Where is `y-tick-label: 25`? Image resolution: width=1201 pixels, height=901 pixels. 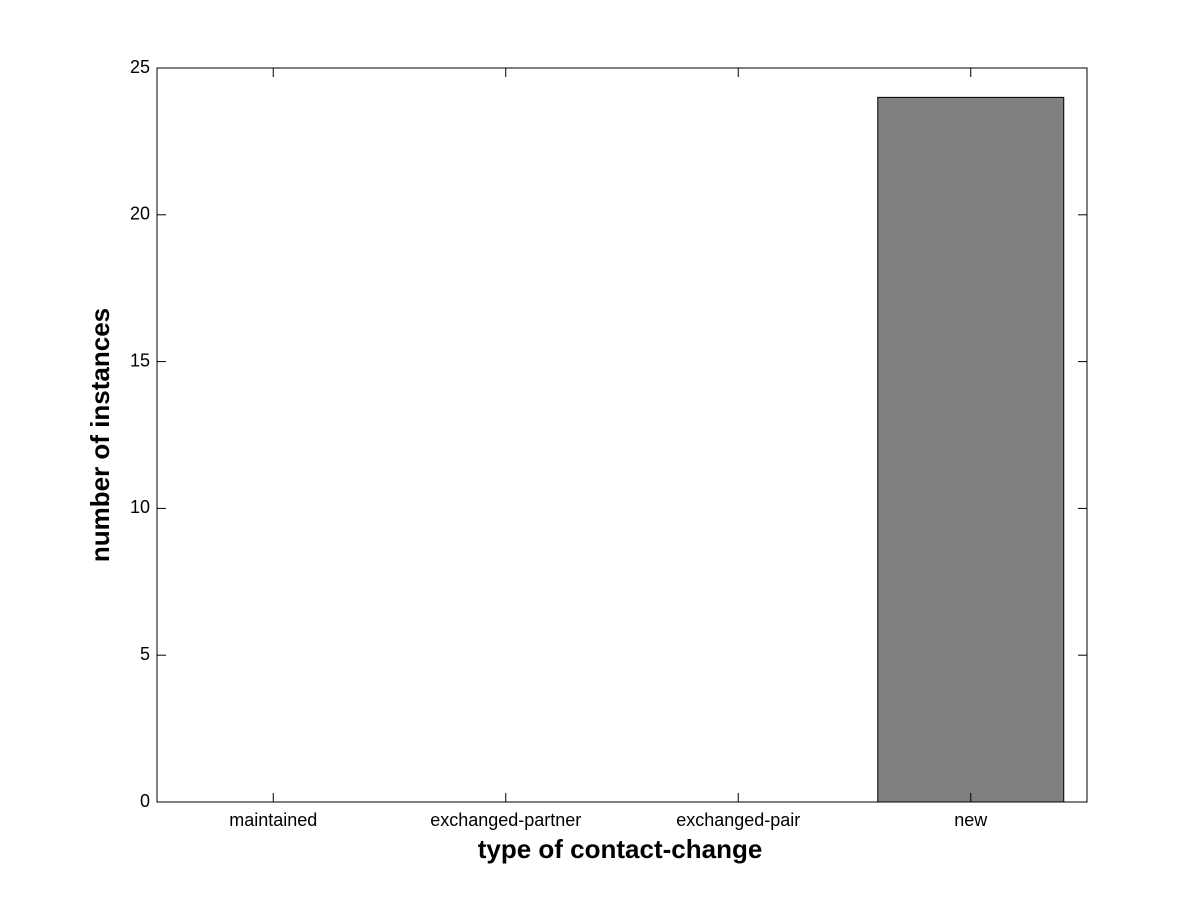
y-tick-label: 25 is located at coordinates (140, 67).